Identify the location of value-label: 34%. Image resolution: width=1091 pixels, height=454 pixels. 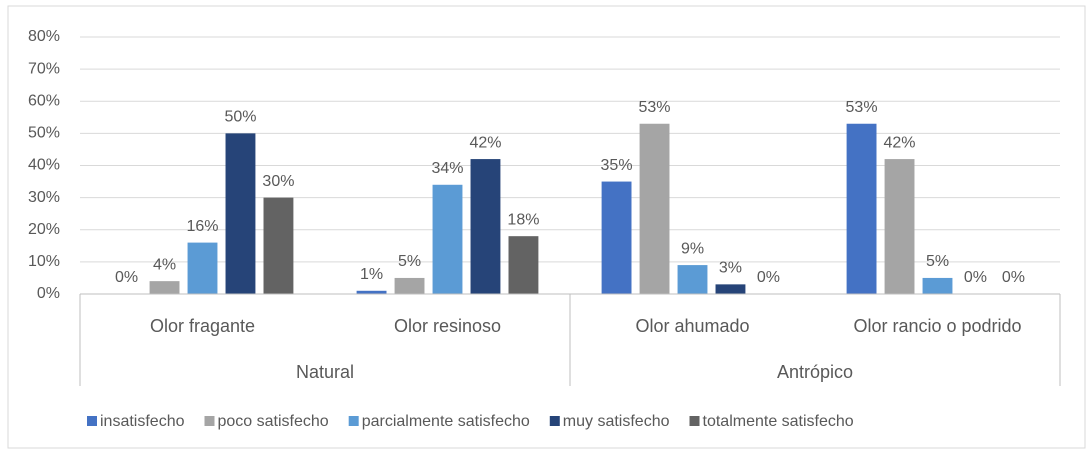
(447, 168).